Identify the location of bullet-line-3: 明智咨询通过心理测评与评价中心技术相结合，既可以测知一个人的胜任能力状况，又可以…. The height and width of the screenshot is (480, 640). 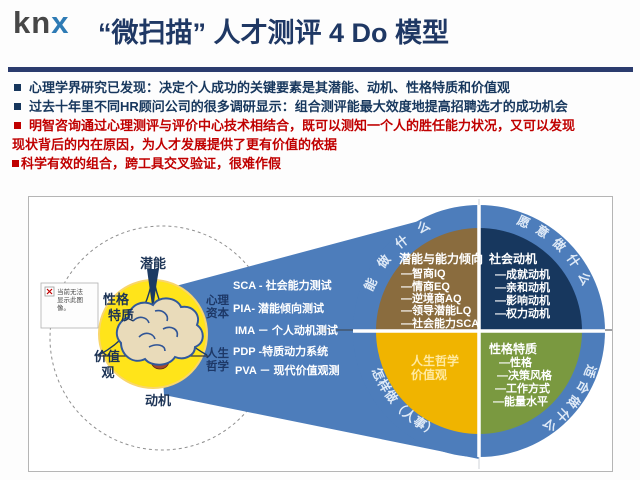
(323, 125).